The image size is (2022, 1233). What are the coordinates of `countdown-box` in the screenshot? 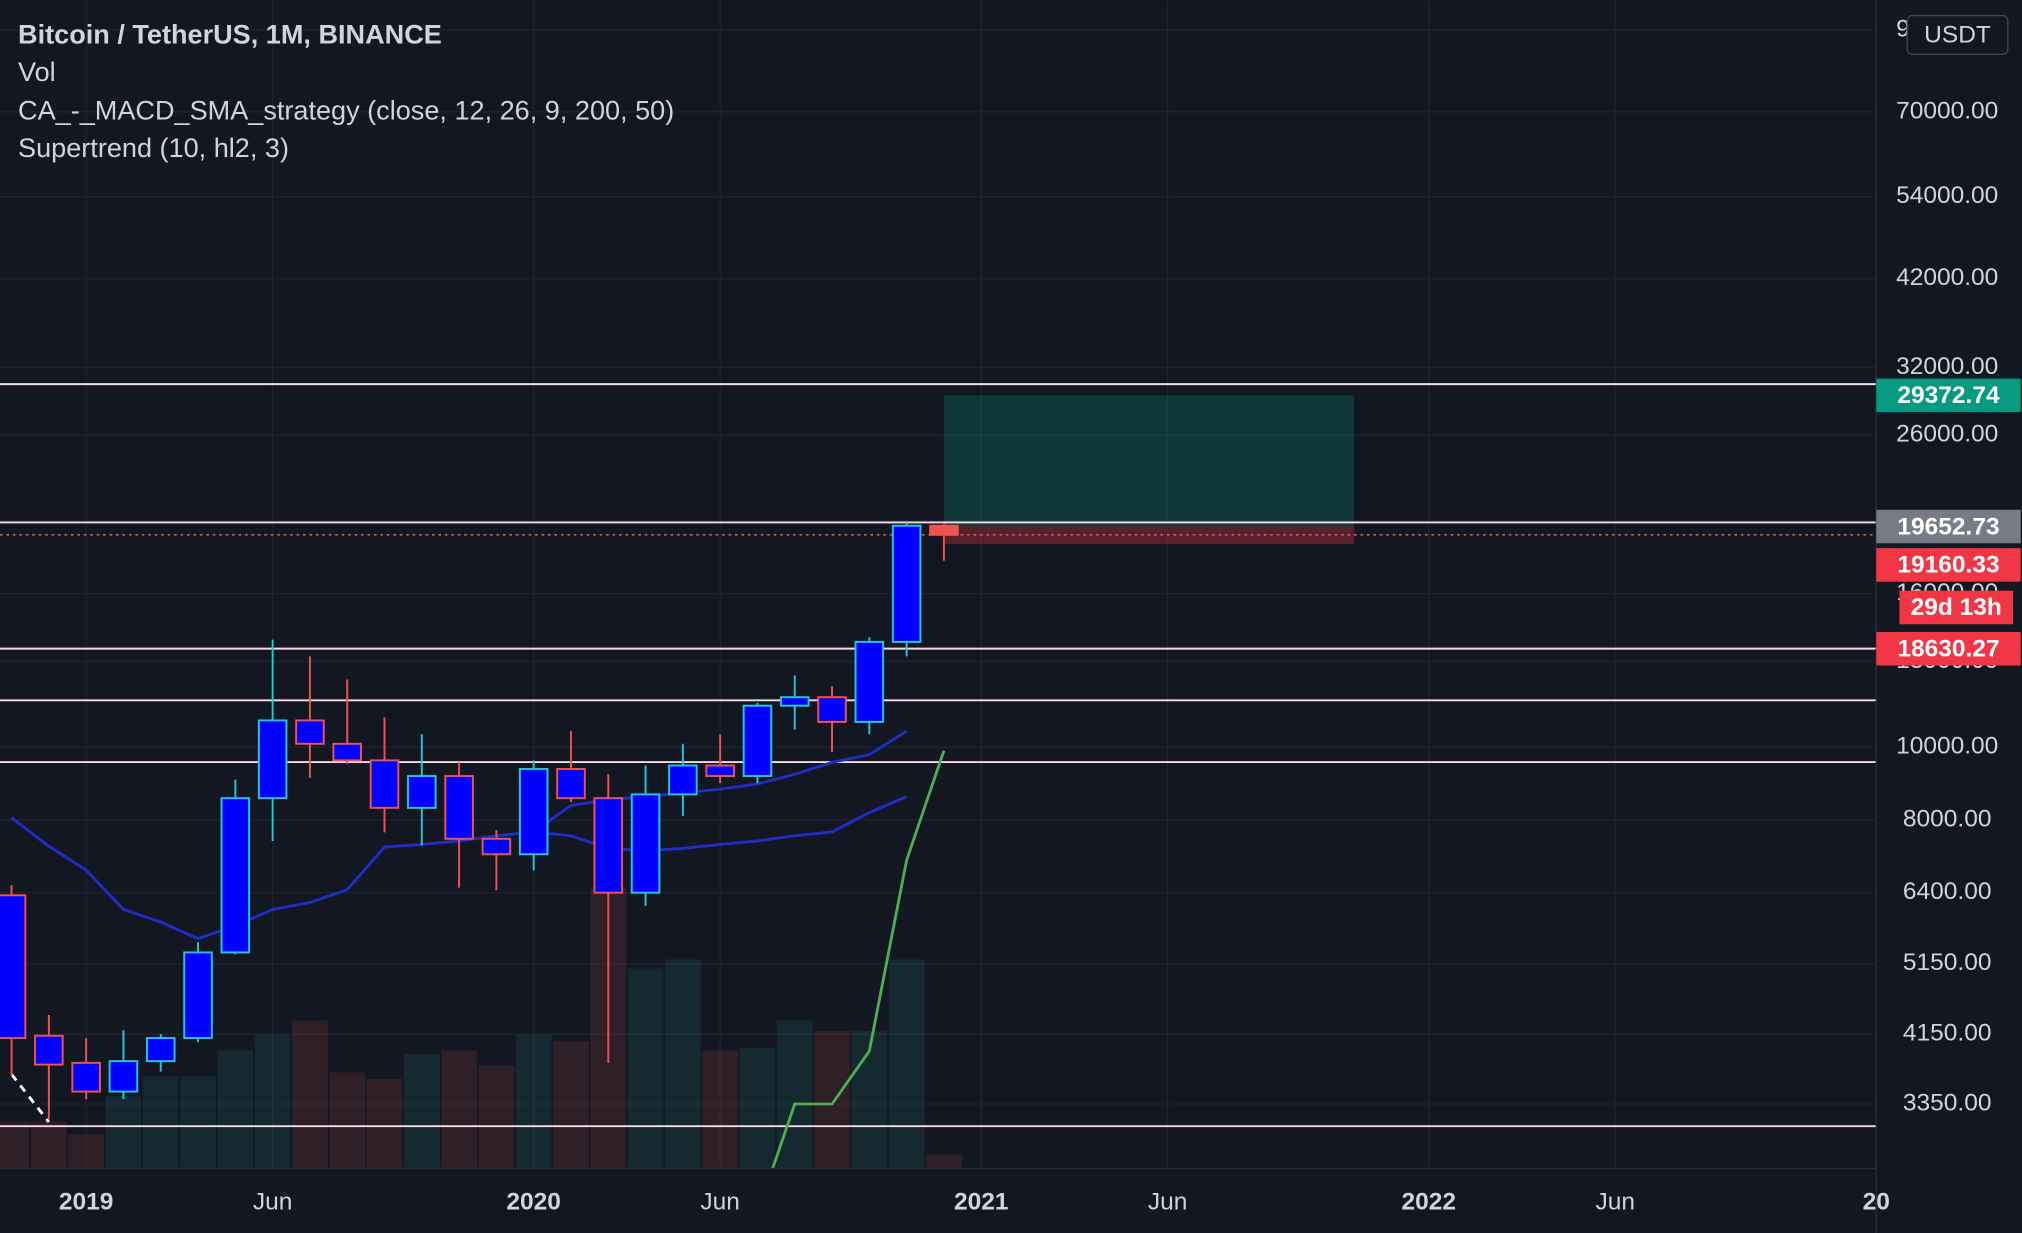 It's located at (1956, 607).